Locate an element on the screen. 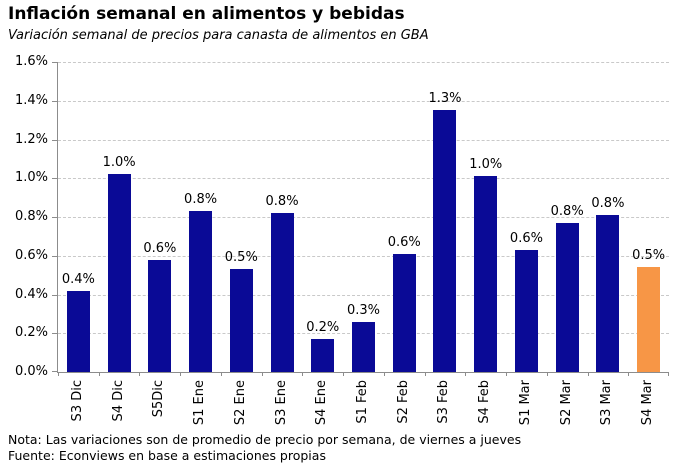 This screenshot has width=680, height=471. bar-value-label: 1.0% is located at coordinates (486, 165).